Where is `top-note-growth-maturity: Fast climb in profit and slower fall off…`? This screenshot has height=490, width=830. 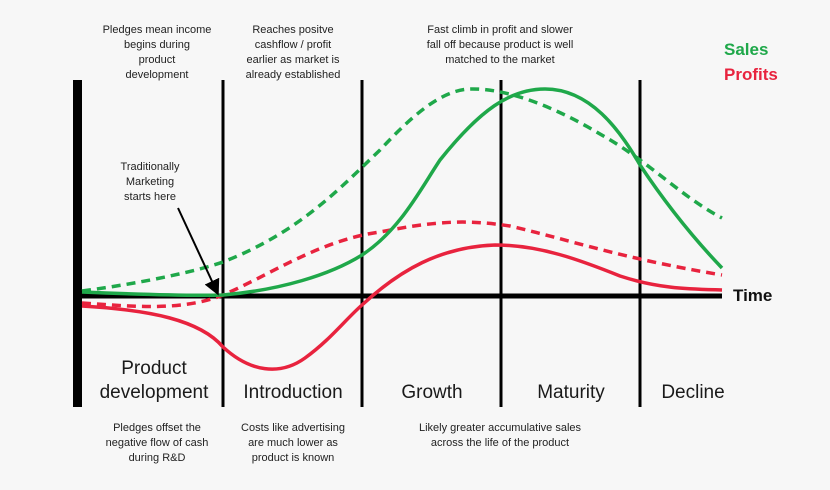 top-note-growth-maturity: Fast climb in profit and slower fall off… is located at coordinates (500, 45).